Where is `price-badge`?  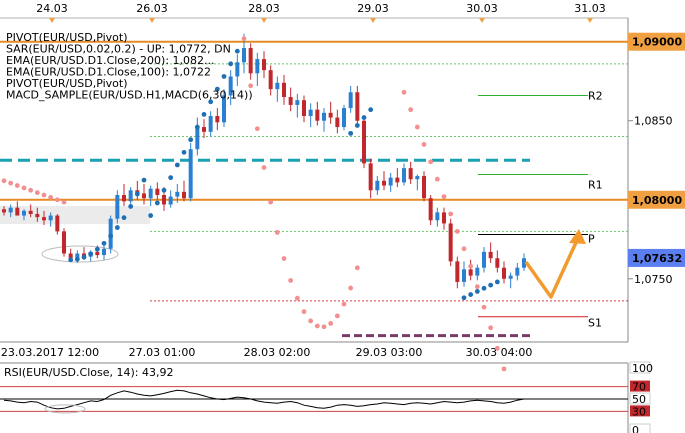
price-badge is located at coordinates (656, 257).